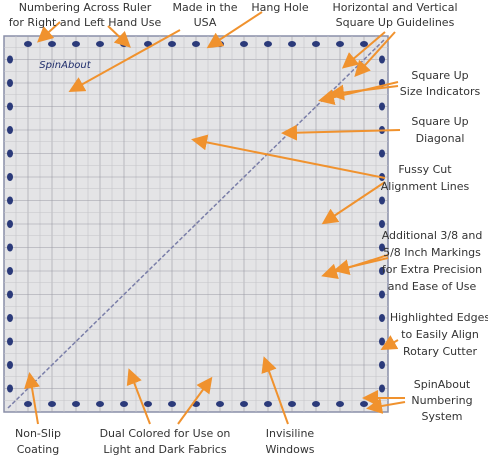 The width and height of the screenshot is (488, 457). What do you see at coordinates (432, 269) in the screenshot?
I see `callout-label: for Extra Precision` at bounding box center [432, 269].